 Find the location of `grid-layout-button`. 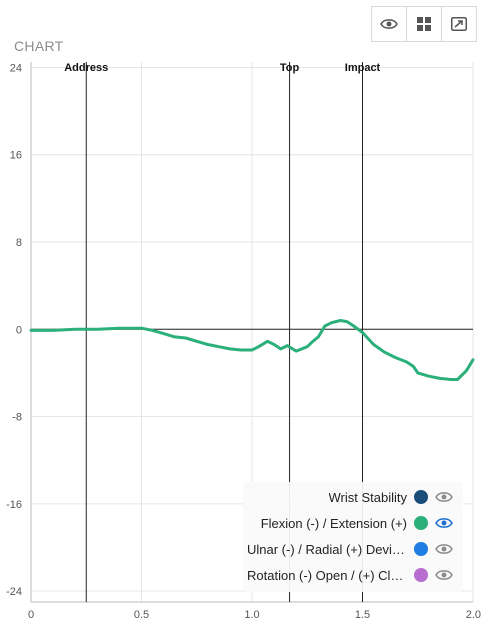

grid-layout-button is located at coordinates (424, 24).